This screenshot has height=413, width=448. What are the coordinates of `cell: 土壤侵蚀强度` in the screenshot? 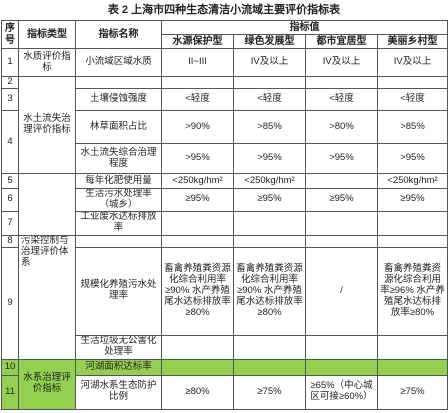 It's located at (118, 99).